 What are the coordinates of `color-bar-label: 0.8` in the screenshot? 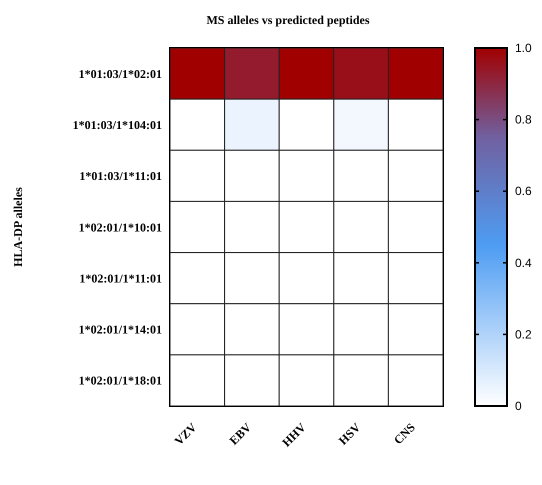 It's located at (523, 119).